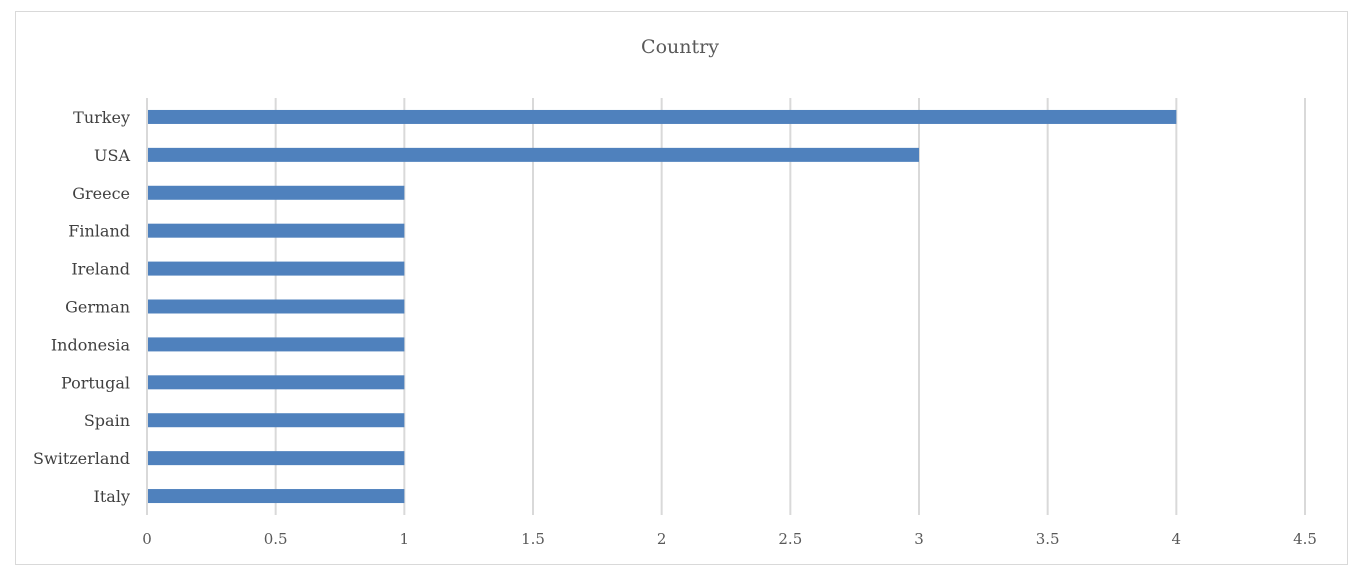 The image size is (1360, 571). What do you see at coordinates (405, 539) in the screenshot?
I see `x-tick-label-2: 1` at bounding box center [405, 539].